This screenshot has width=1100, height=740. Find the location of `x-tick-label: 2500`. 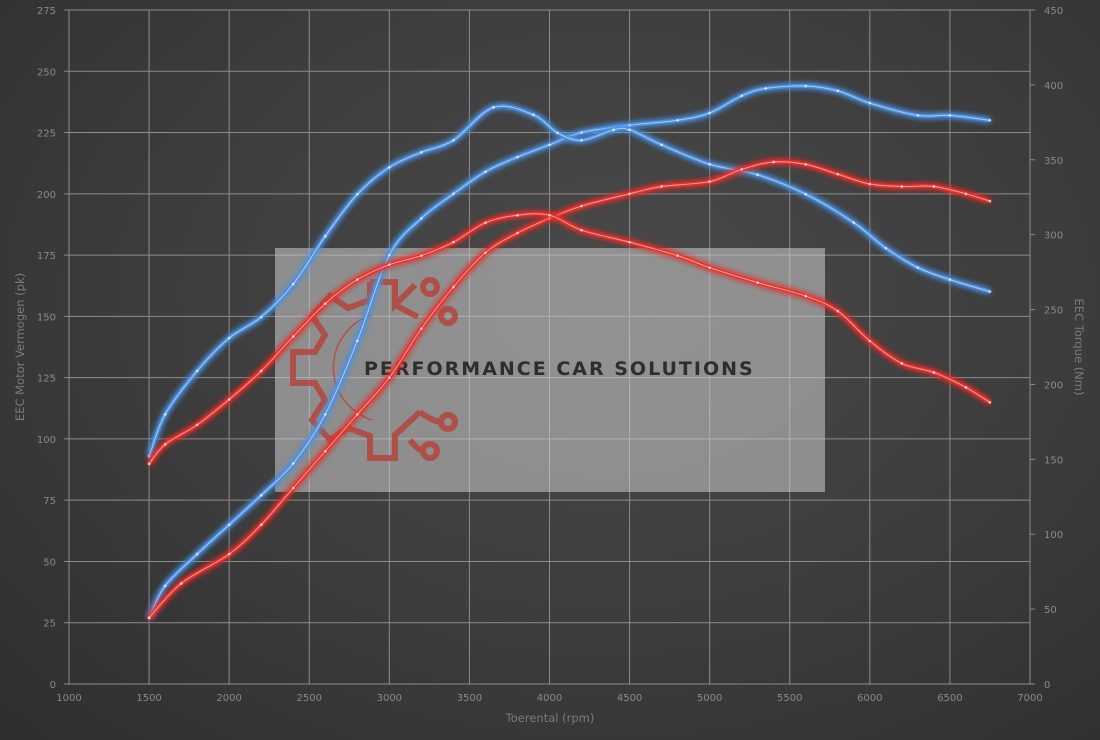

x-tick-label: 2500 is located at coordinates (309, 698).